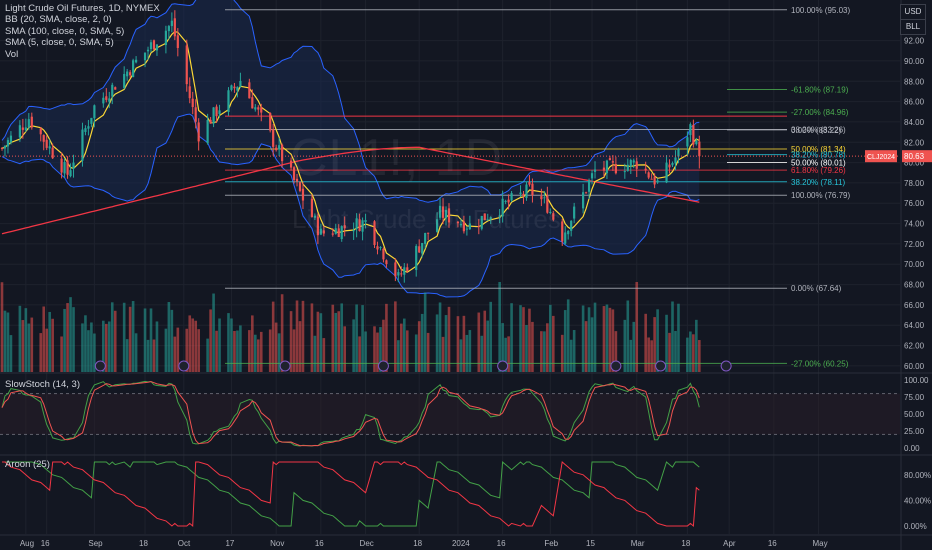 Image resolution: width=932 pixels, height=550 pixels. What do you see at coordinates (818, 129) in the screenshot?
I see `fib-level-label: 38.20% (83.26)` at bounding box center [818, 129].